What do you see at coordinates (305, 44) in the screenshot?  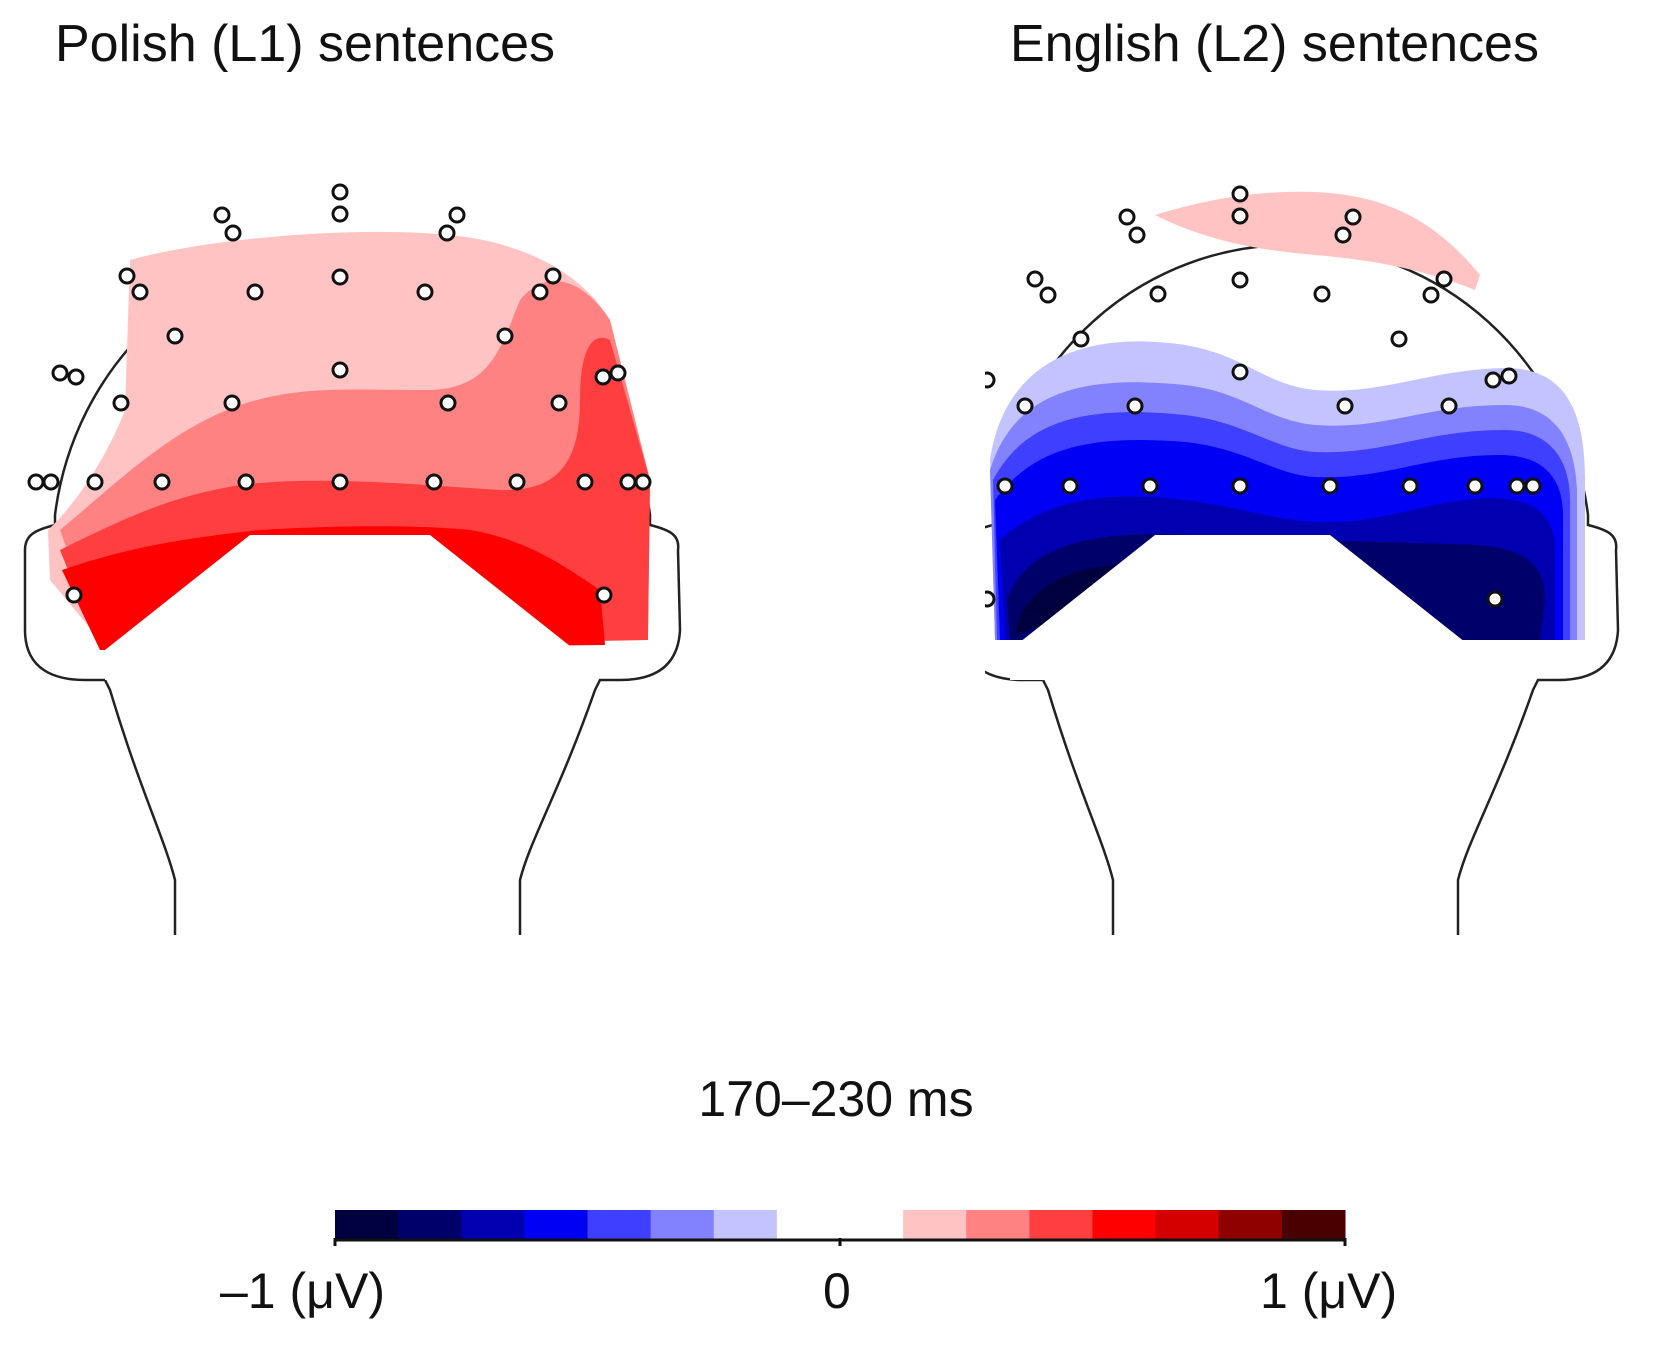 I see `panel-title-polish: Polish (L1) sentences` at bounding box center [305, 44].